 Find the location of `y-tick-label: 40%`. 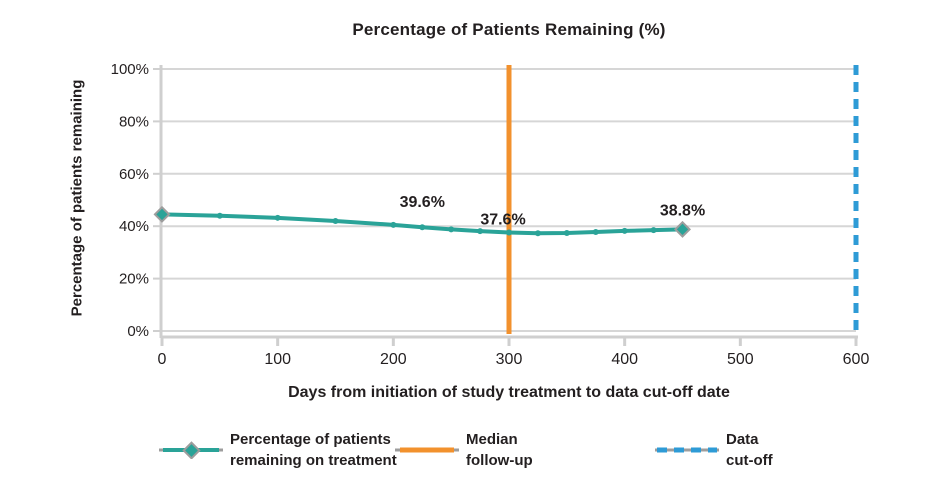

y-tick-label: 40% is located at coordinates (134, 226).